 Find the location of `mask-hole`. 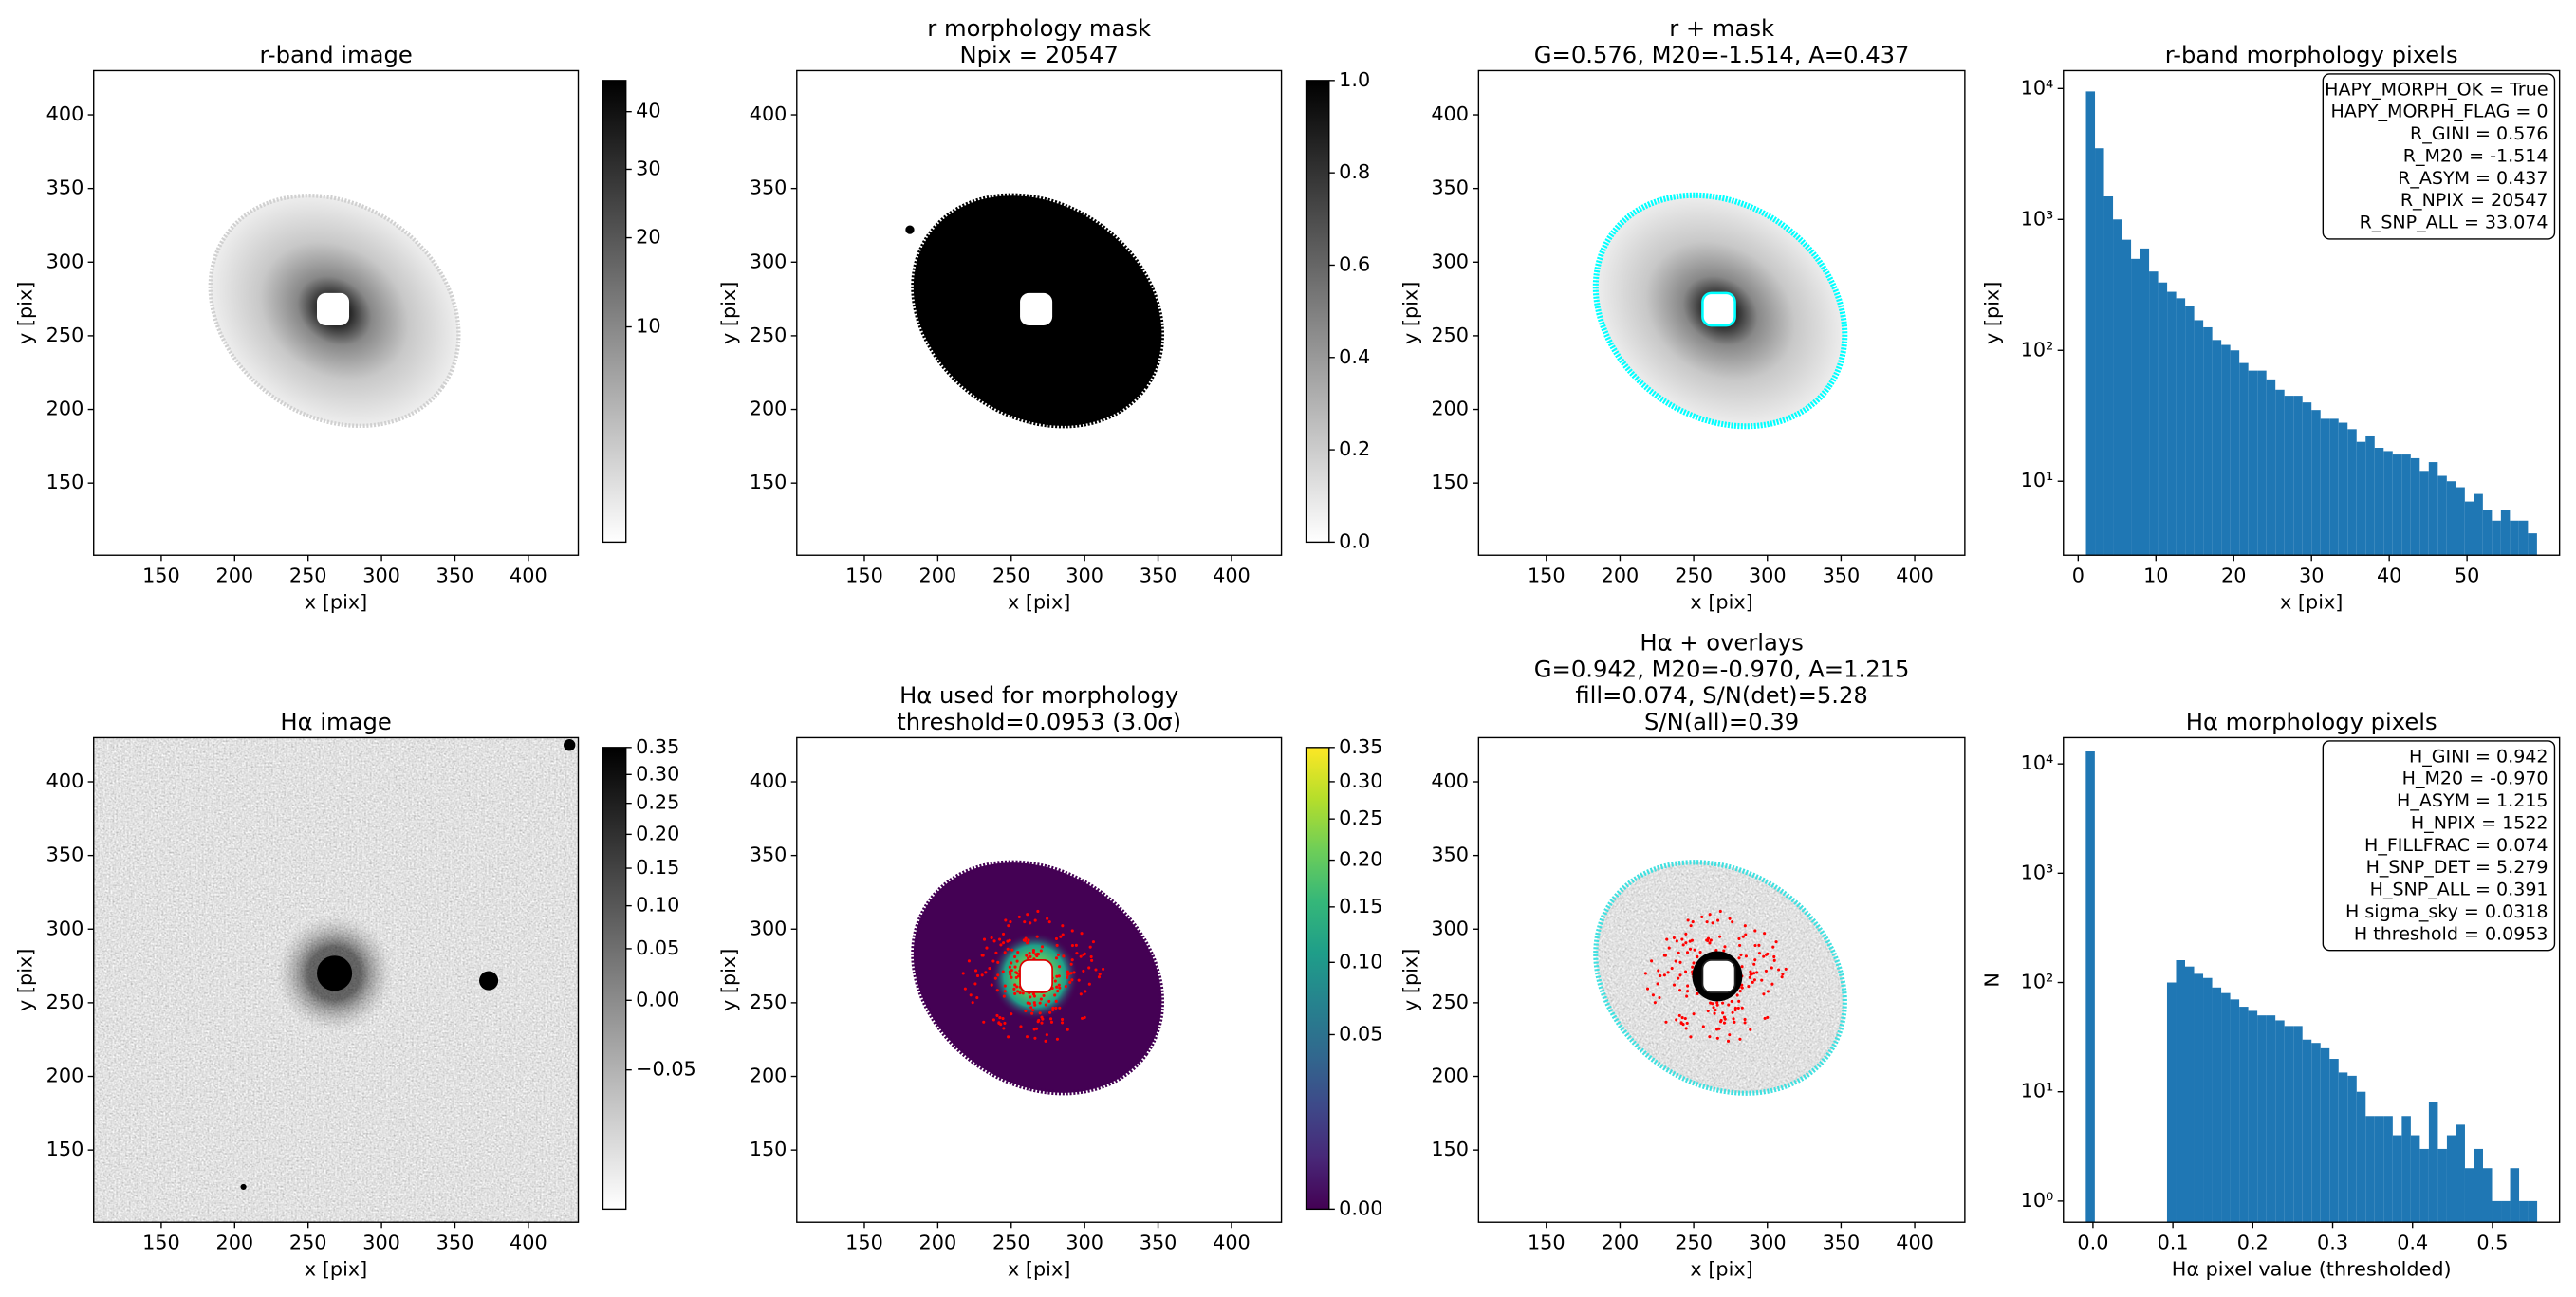

mask-hole is located at coordinates (1036, 308).